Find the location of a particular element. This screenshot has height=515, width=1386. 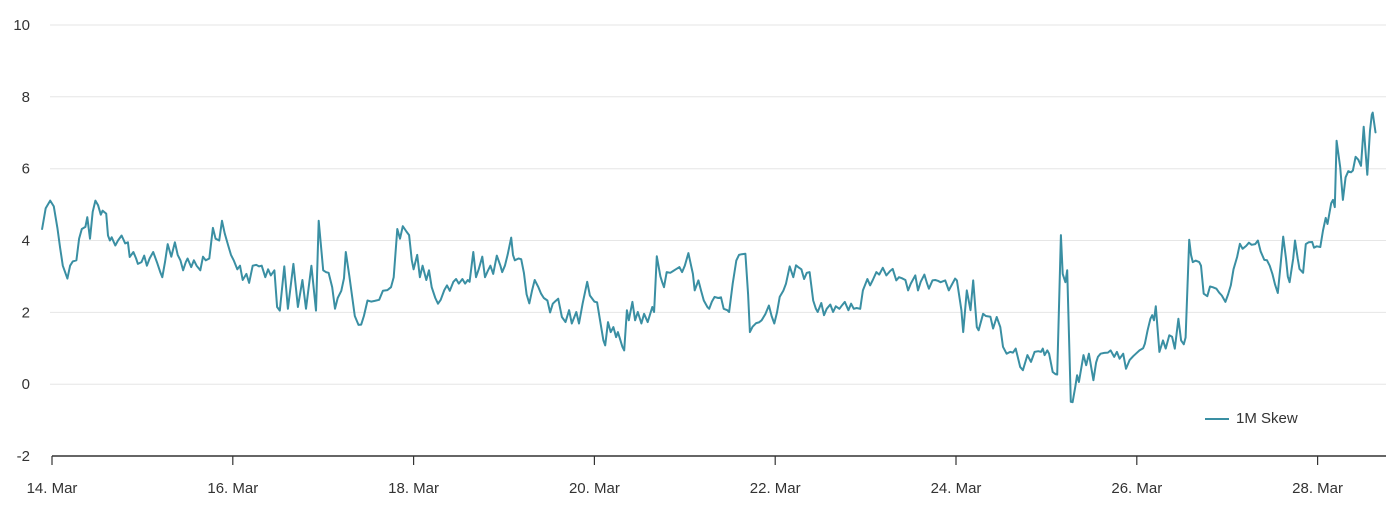

x-axis-label-22: 22. Mar is located at coordinates (775, 488).